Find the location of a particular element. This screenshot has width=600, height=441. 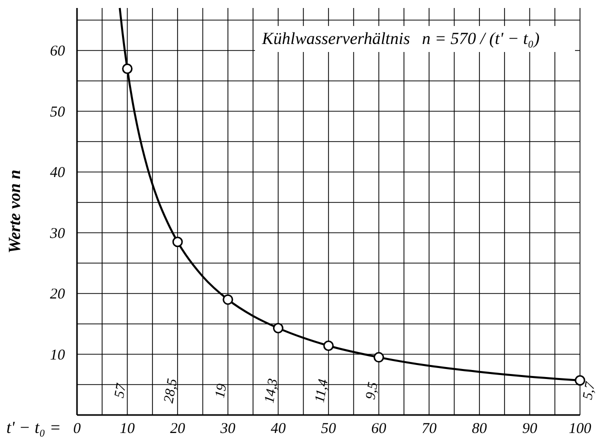

annotation: 28,5 is located at coordinates (171, 391).